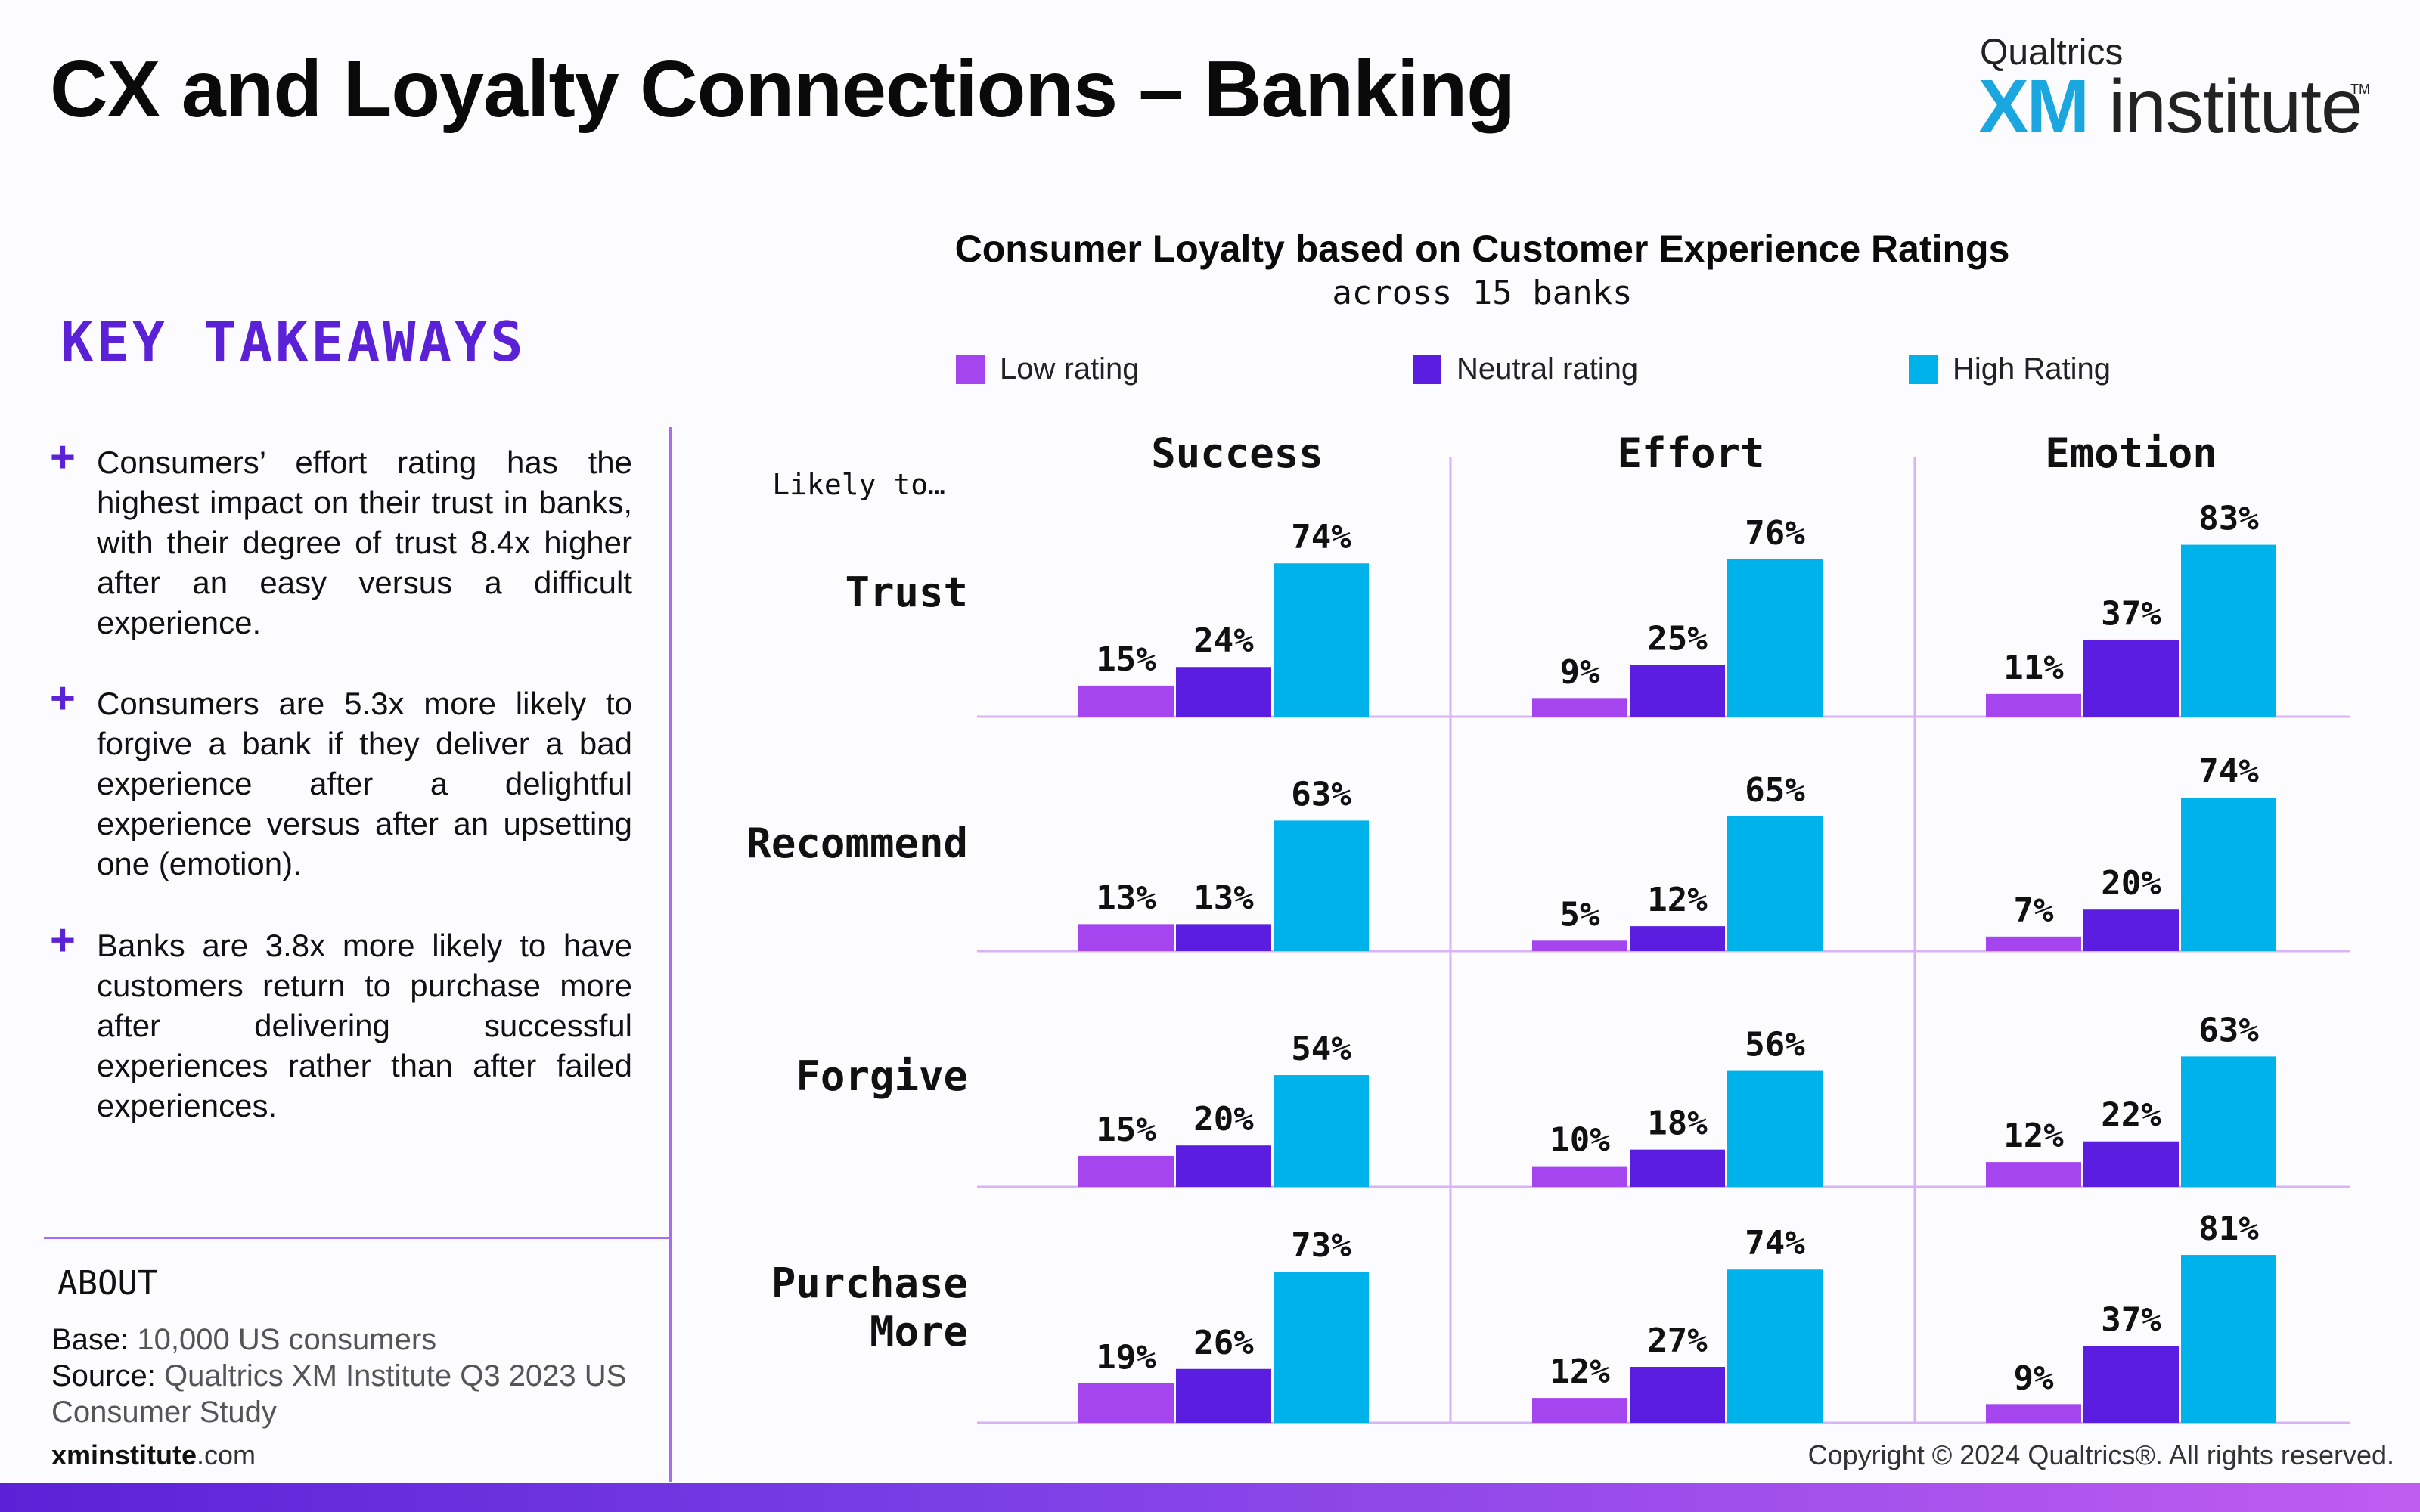 The height and width of the screenshot is (1512, 2420). Describe the element at coordinates (1579, 1176) in the screenshot. I see `bar-forgive-effort-low-rating` at that location.